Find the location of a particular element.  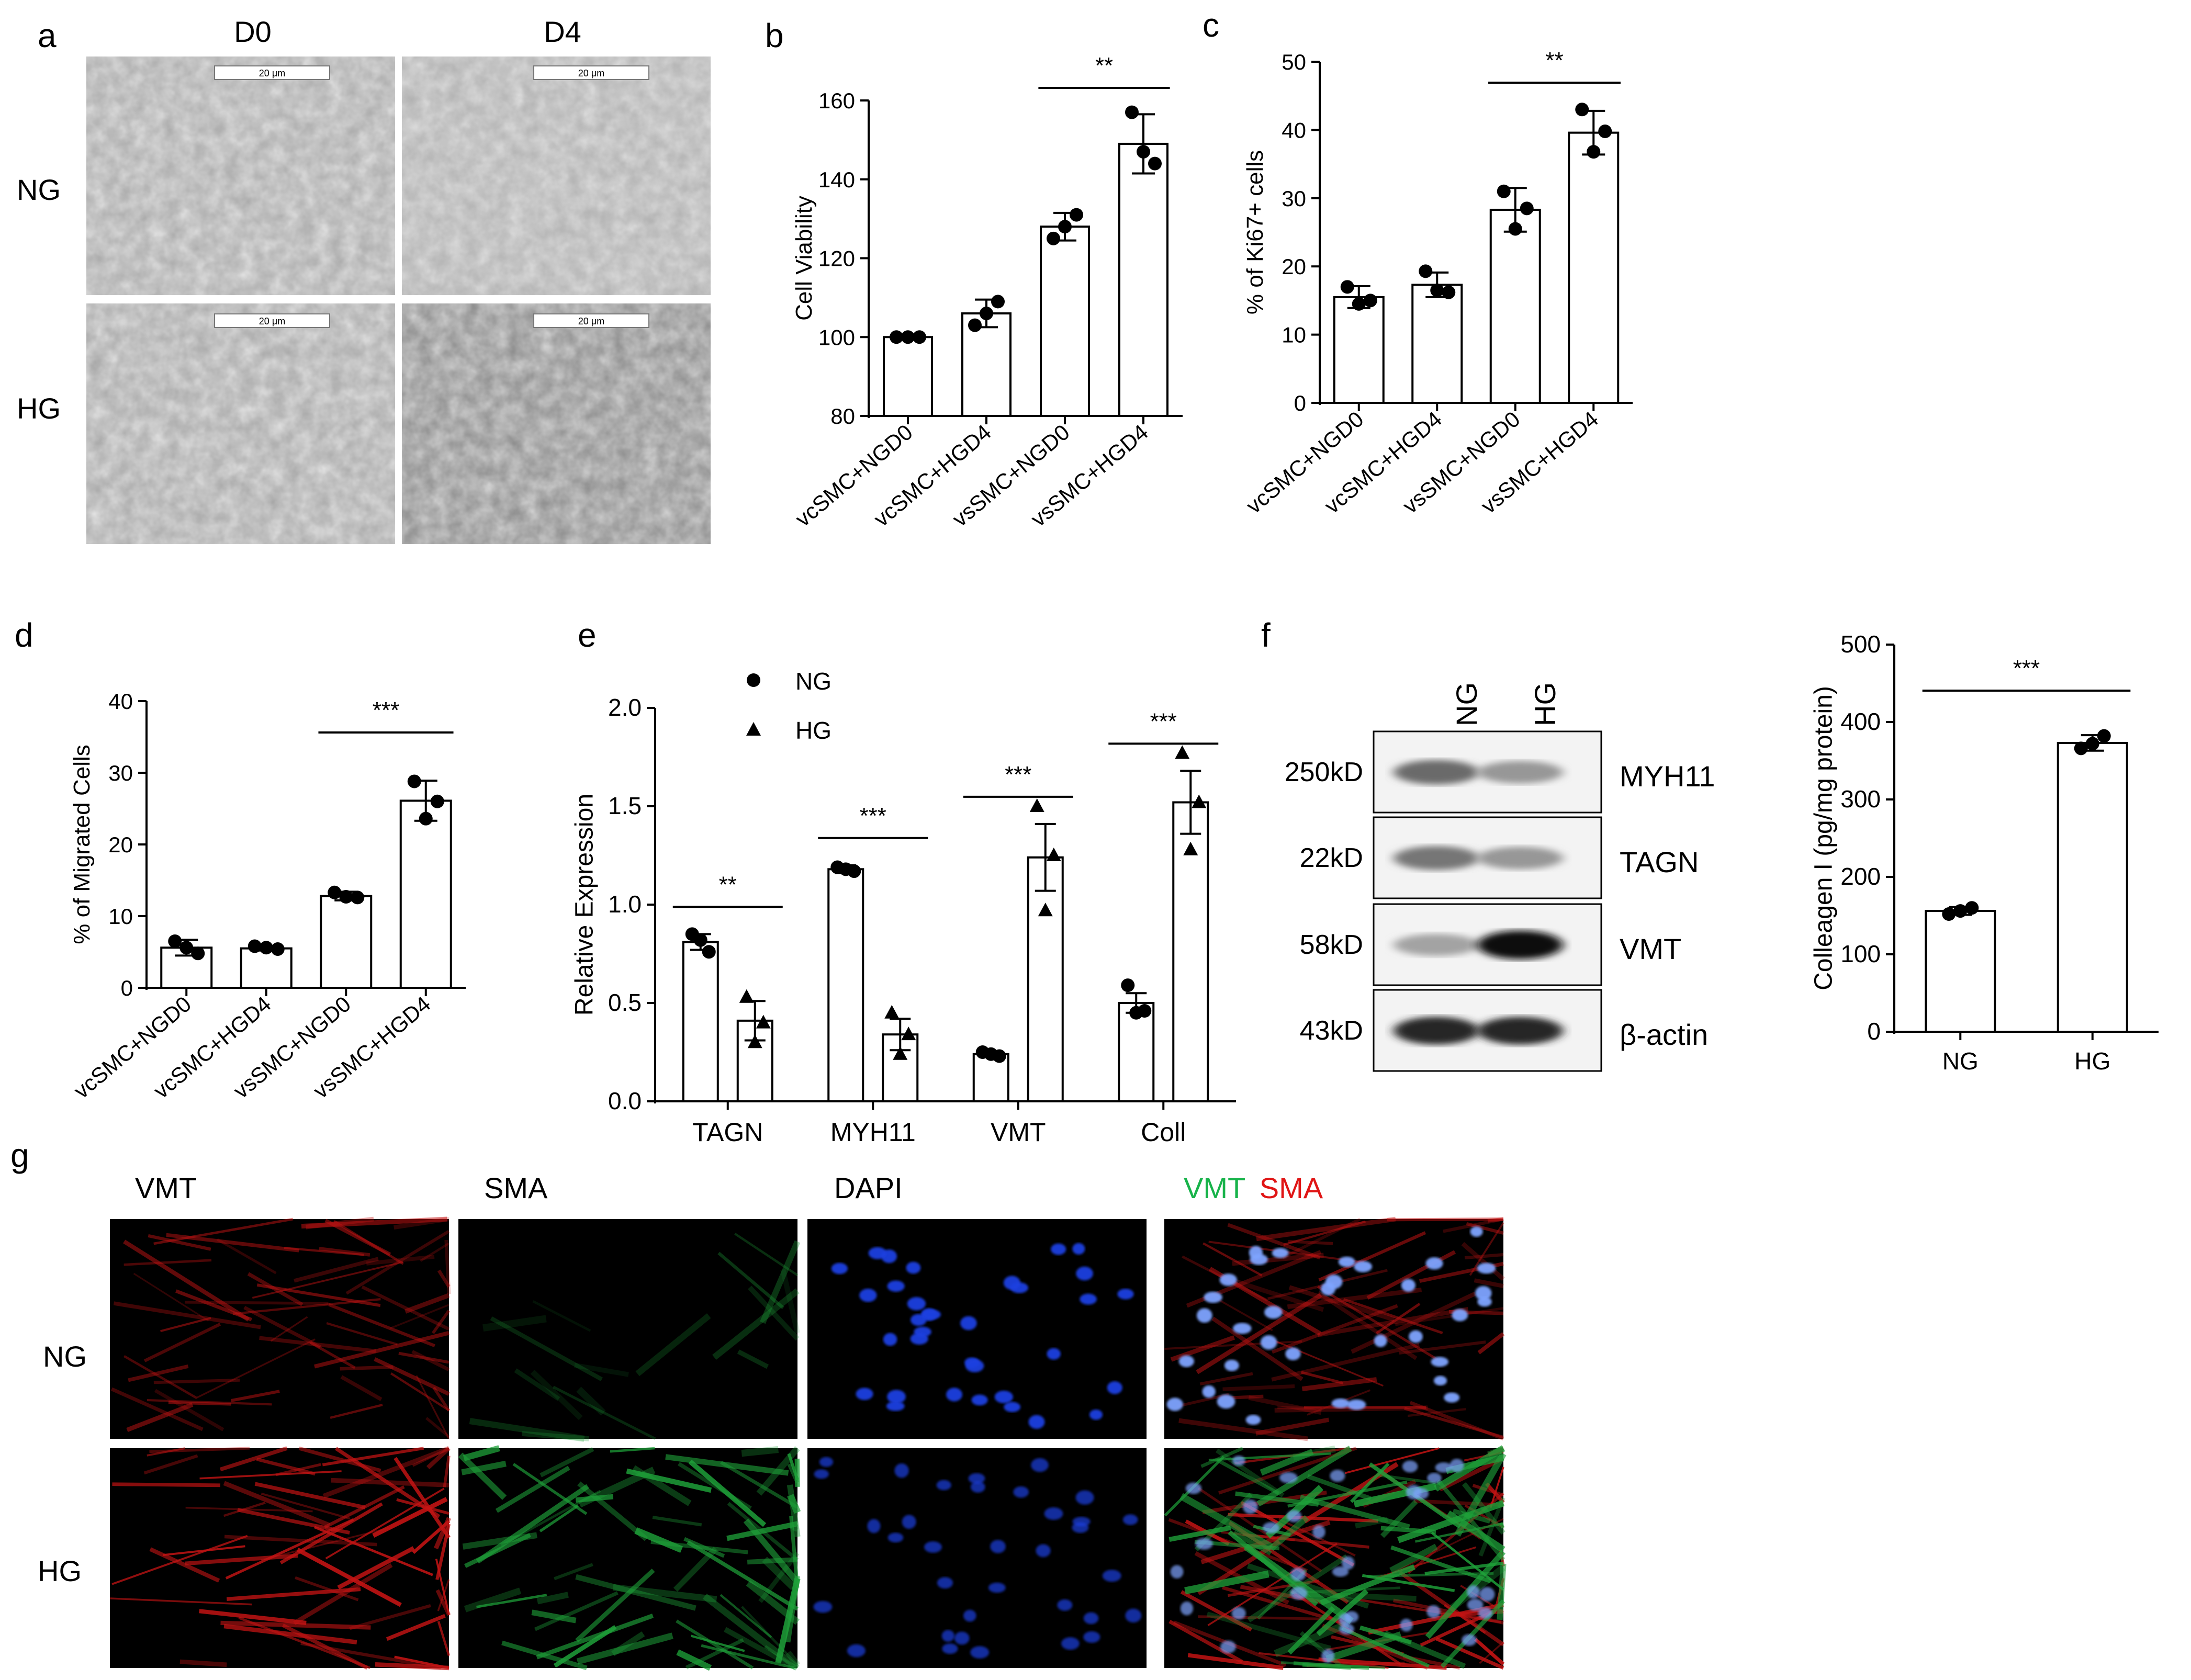

blot-kd-label: 22kD is located at coordinates (1331, 858).